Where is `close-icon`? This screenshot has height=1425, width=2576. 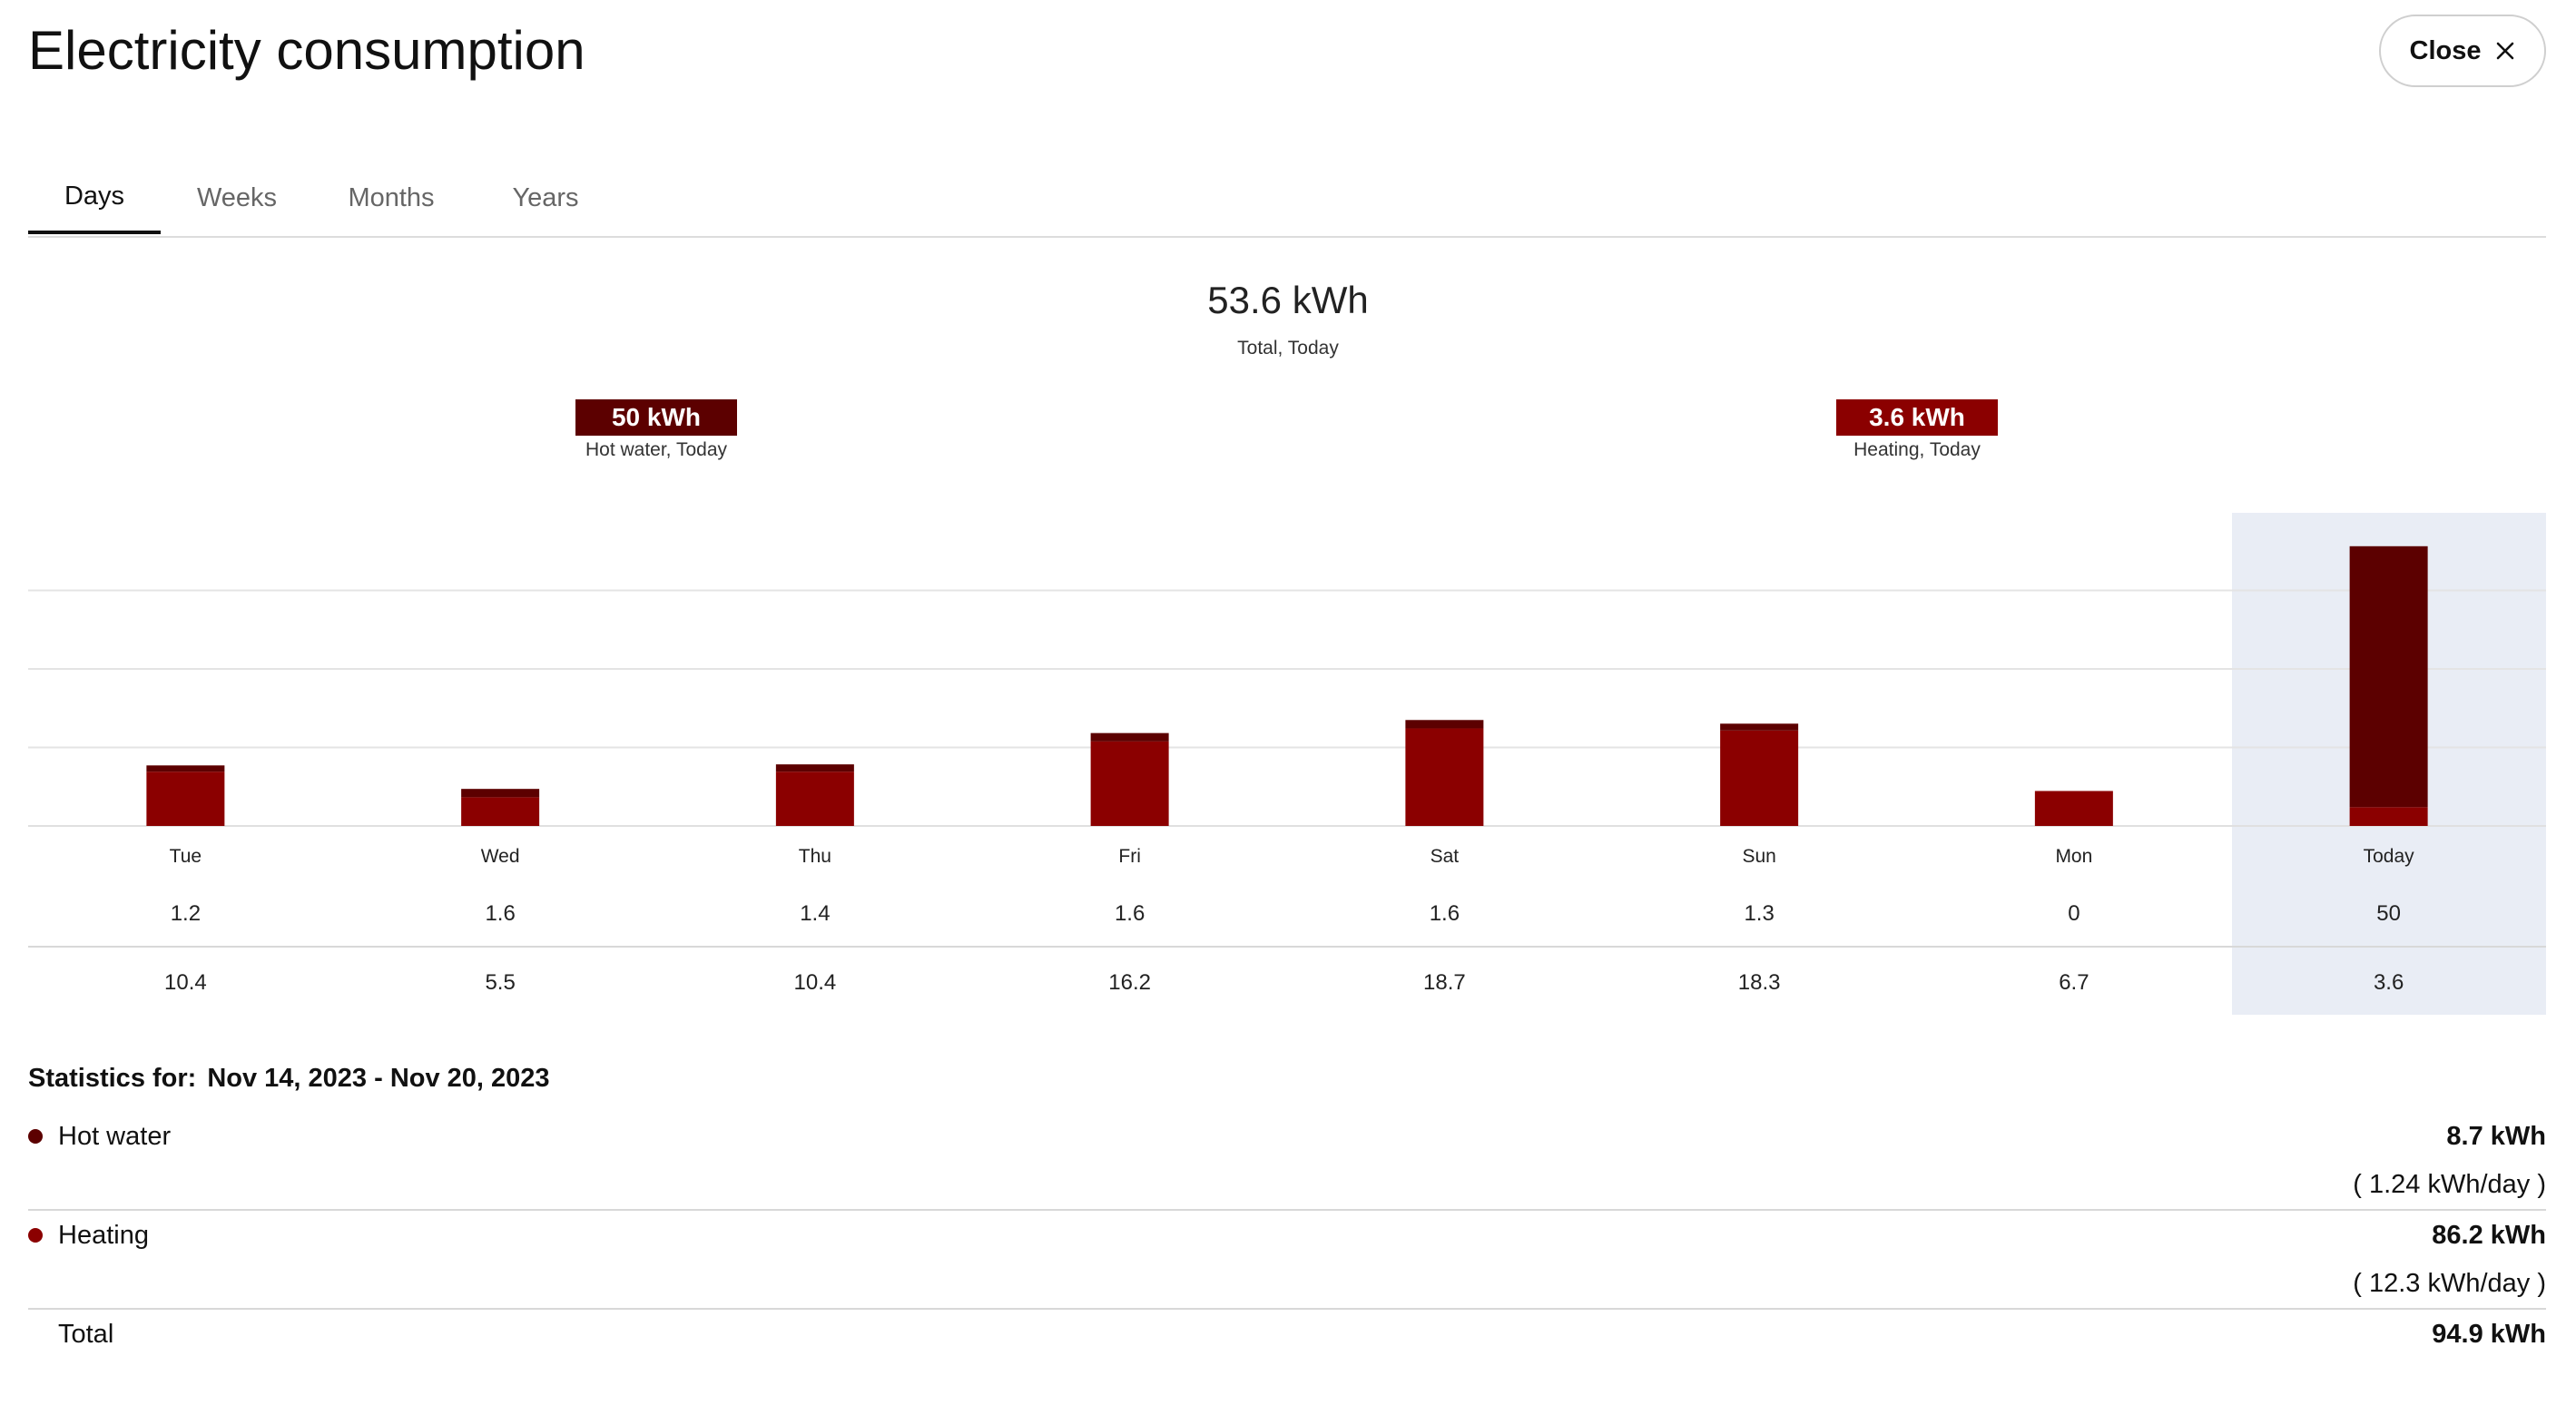
close-icon is located at coordinates (2505, 51).